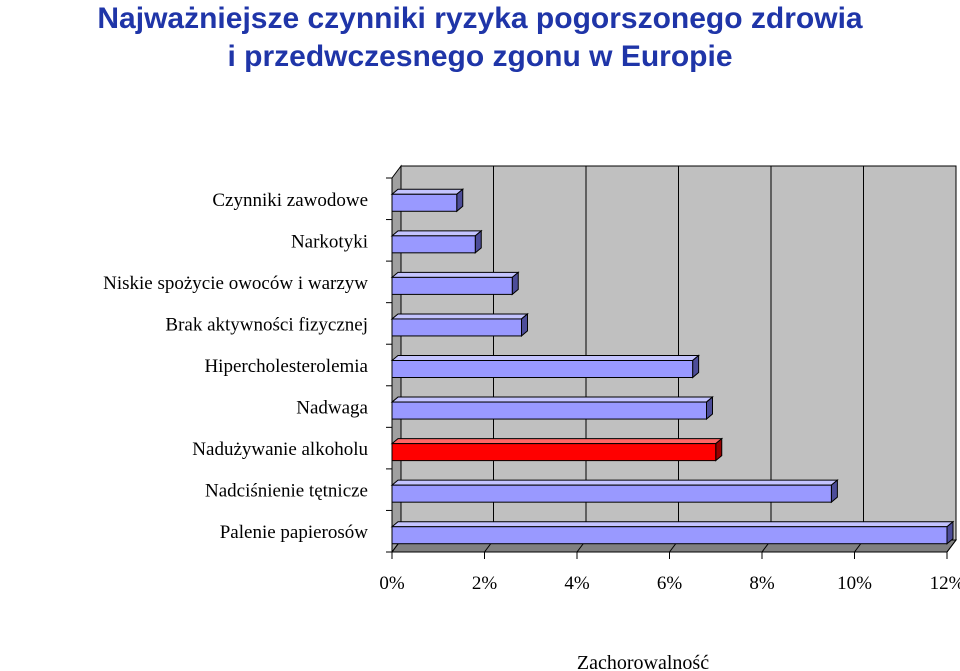 The height and width of the screenshot is (671, 960). I want to click on category-label: Nadwaga, so click(332, 408).